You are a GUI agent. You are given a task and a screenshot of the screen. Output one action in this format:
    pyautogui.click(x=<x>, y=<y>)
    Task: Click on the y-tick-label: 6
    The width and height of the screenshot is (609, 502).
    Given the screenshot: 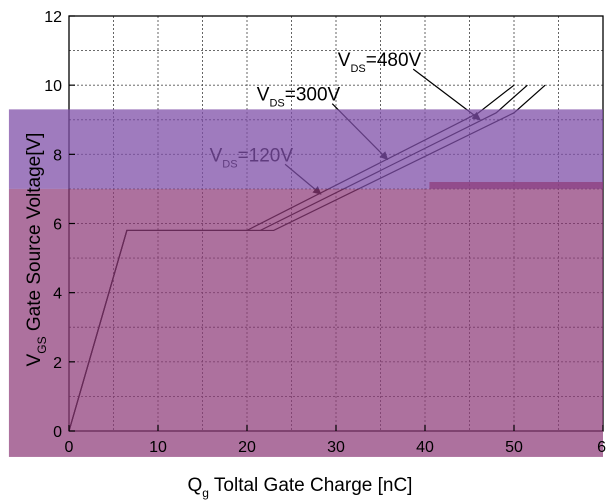 What is the action you would take?
    pyautogui.click(x=57, y=225)
    